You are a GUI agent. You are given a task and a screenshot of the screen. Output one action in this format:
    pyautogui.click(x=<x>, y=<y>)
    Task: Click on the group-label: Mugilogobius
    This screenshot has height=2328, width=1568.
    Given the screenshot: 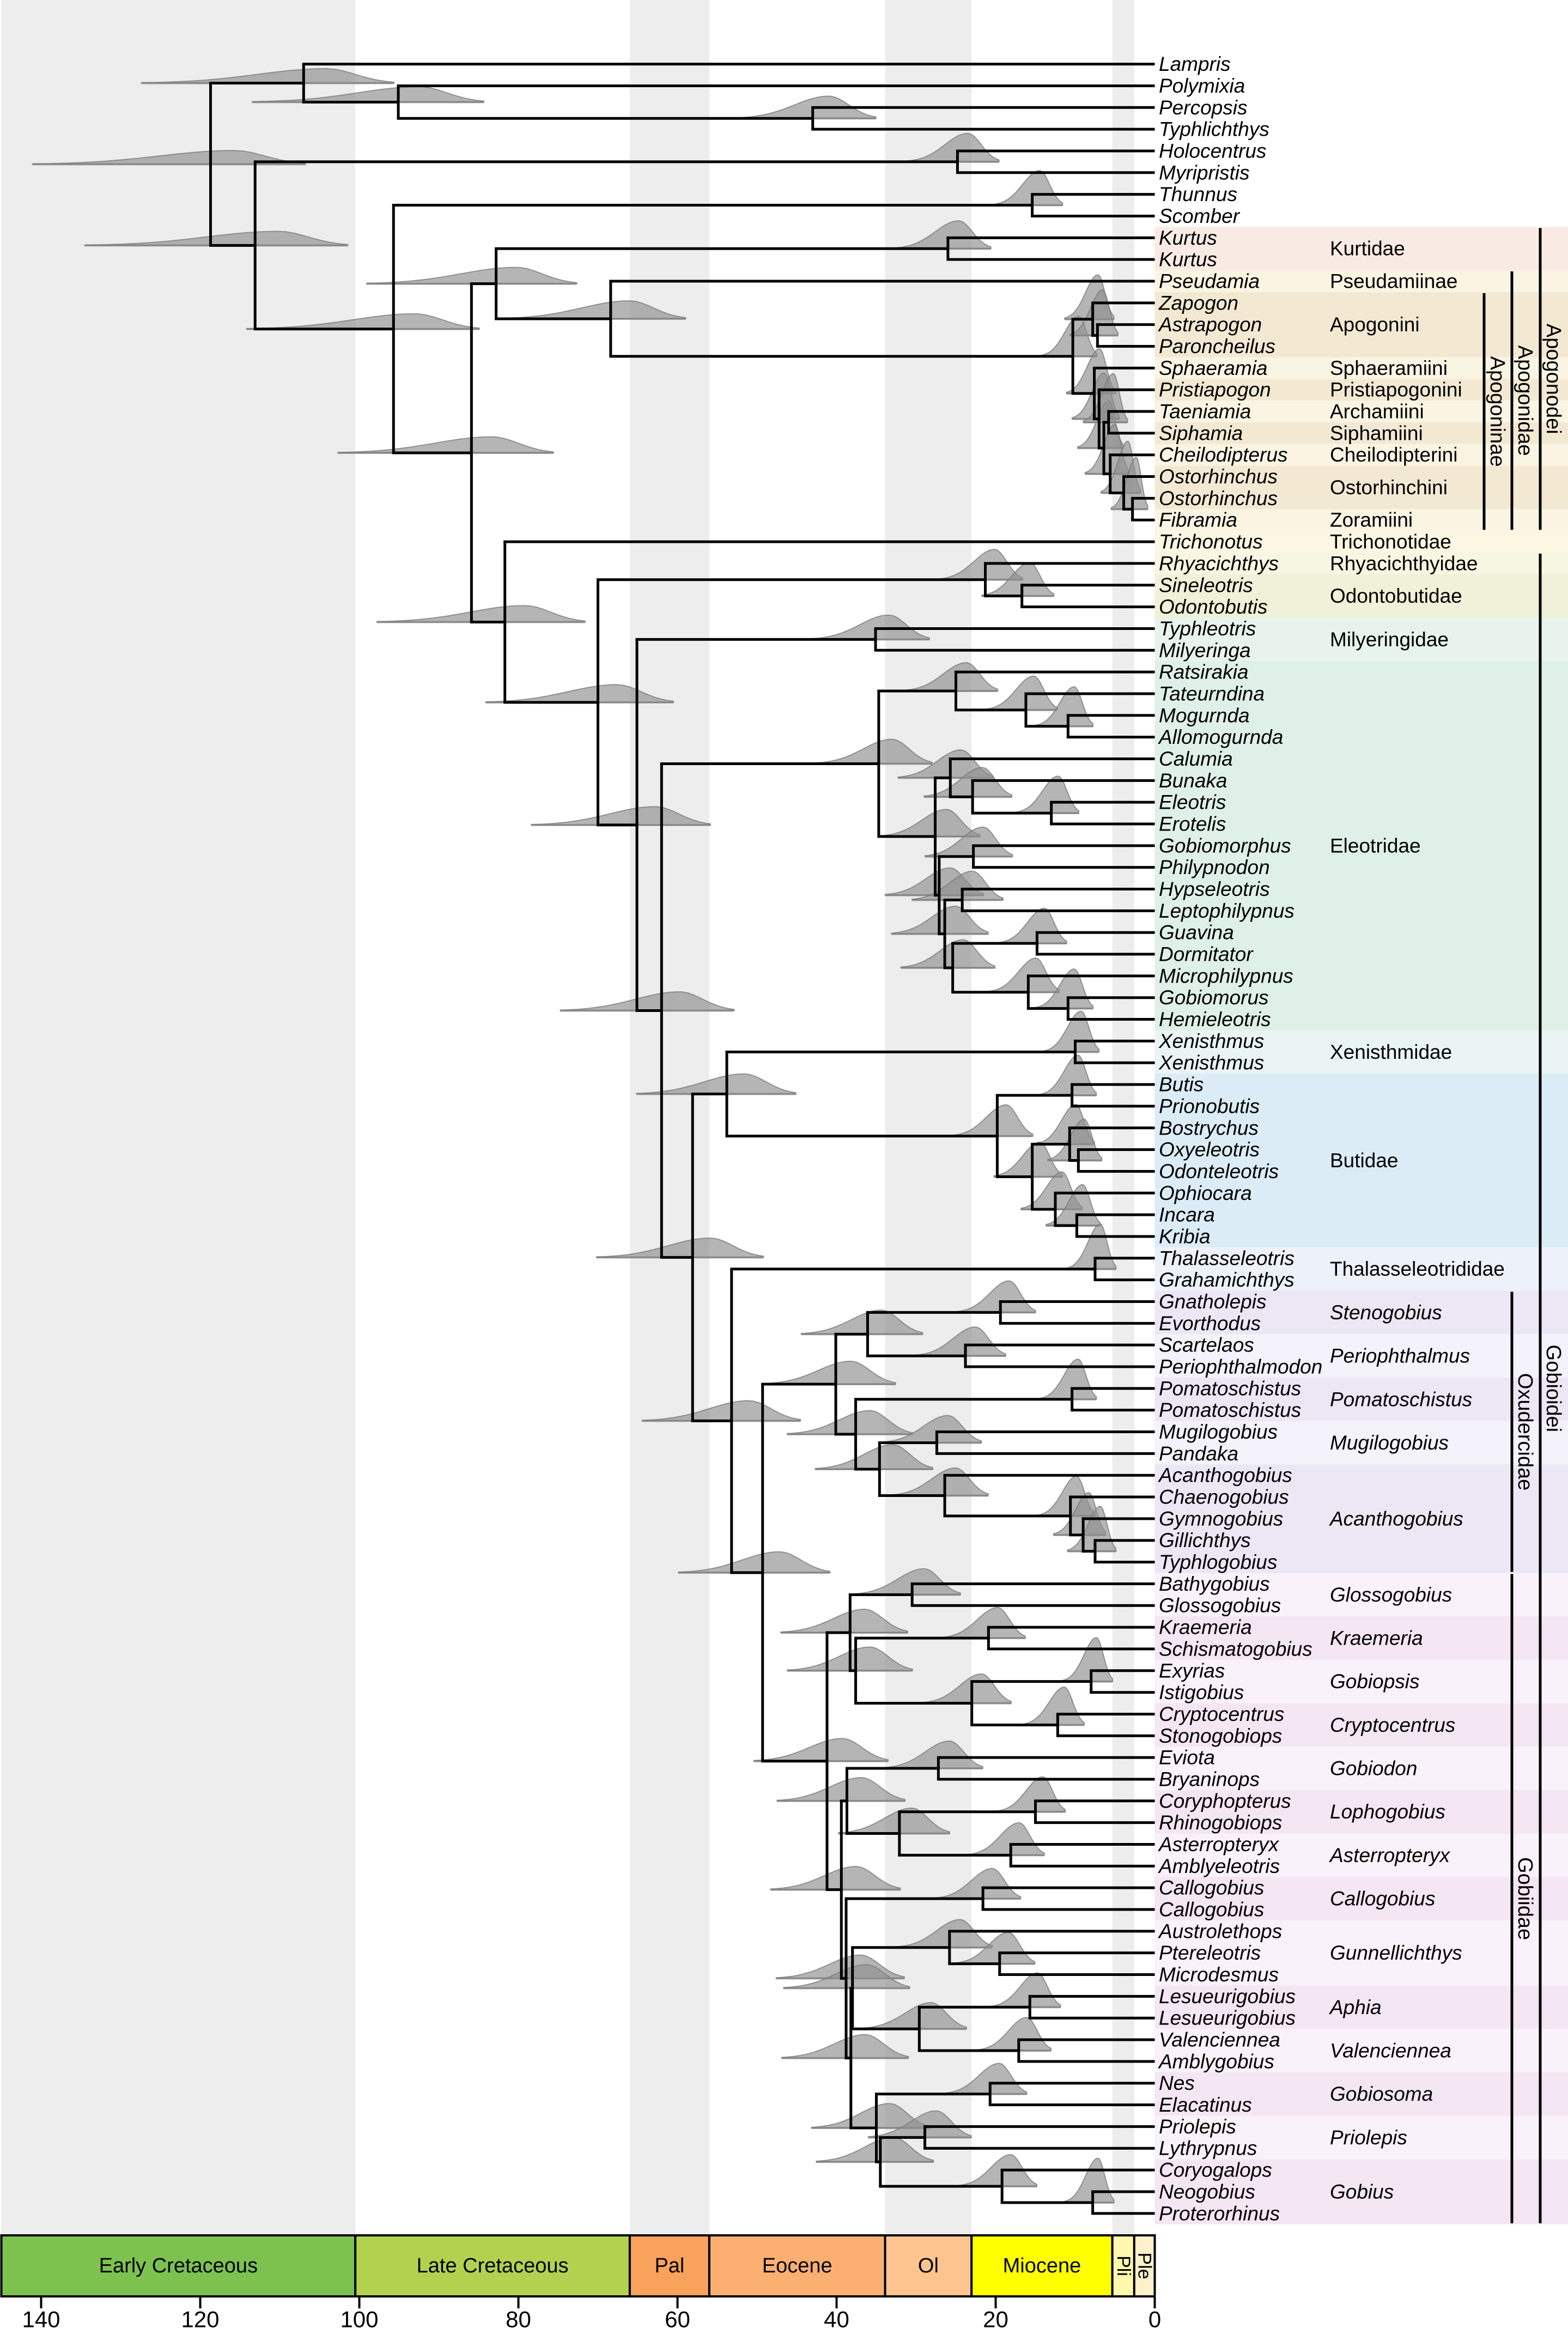 What is the action you would take?
    pyautogui.click(x=1389, y=1443)
    